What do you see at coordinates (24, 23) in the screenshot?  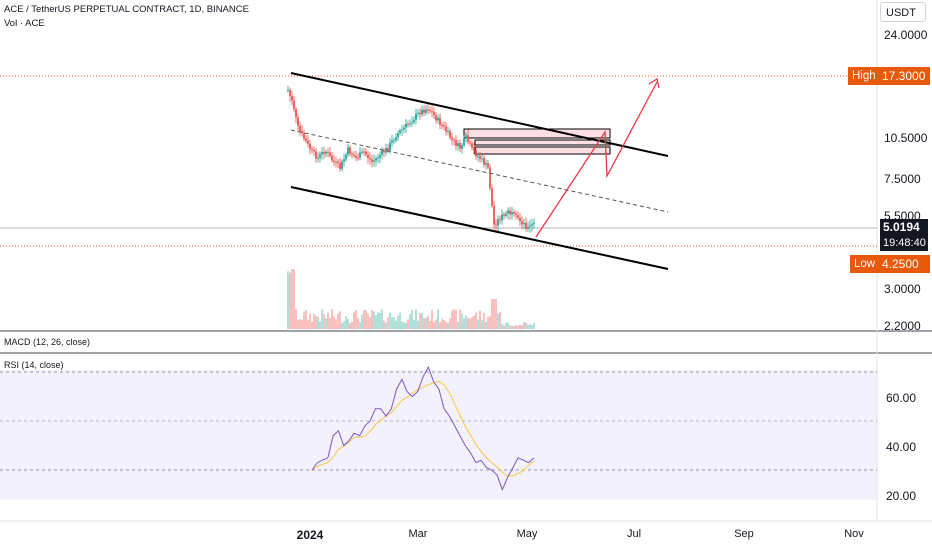 I see `volume-legend: Vol · ACE` at bounding box center [24, 23].